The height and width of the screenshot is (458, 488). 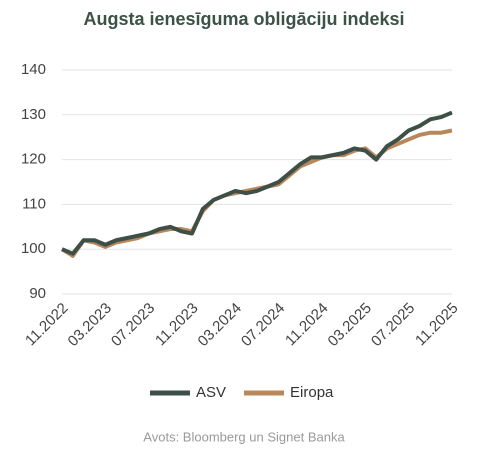 What do you see at coordinates (177, 325) in the screenshot?
I see `x-tick-label: 11.2023` at bounding box center [177, 325].